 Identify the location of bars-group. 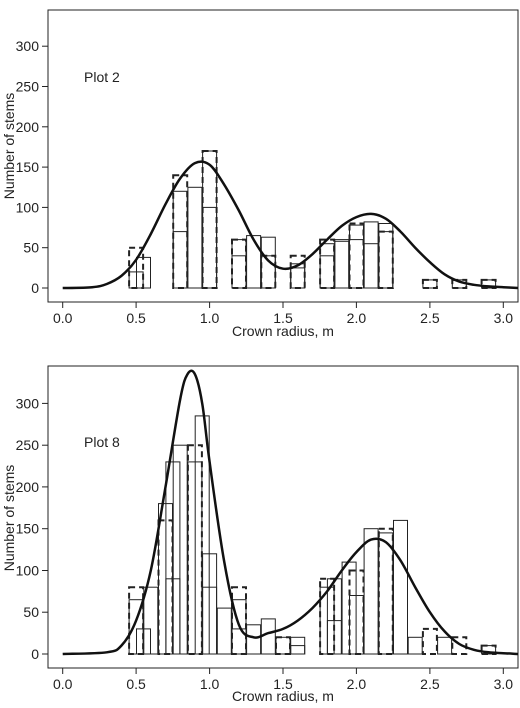
(312, 220).